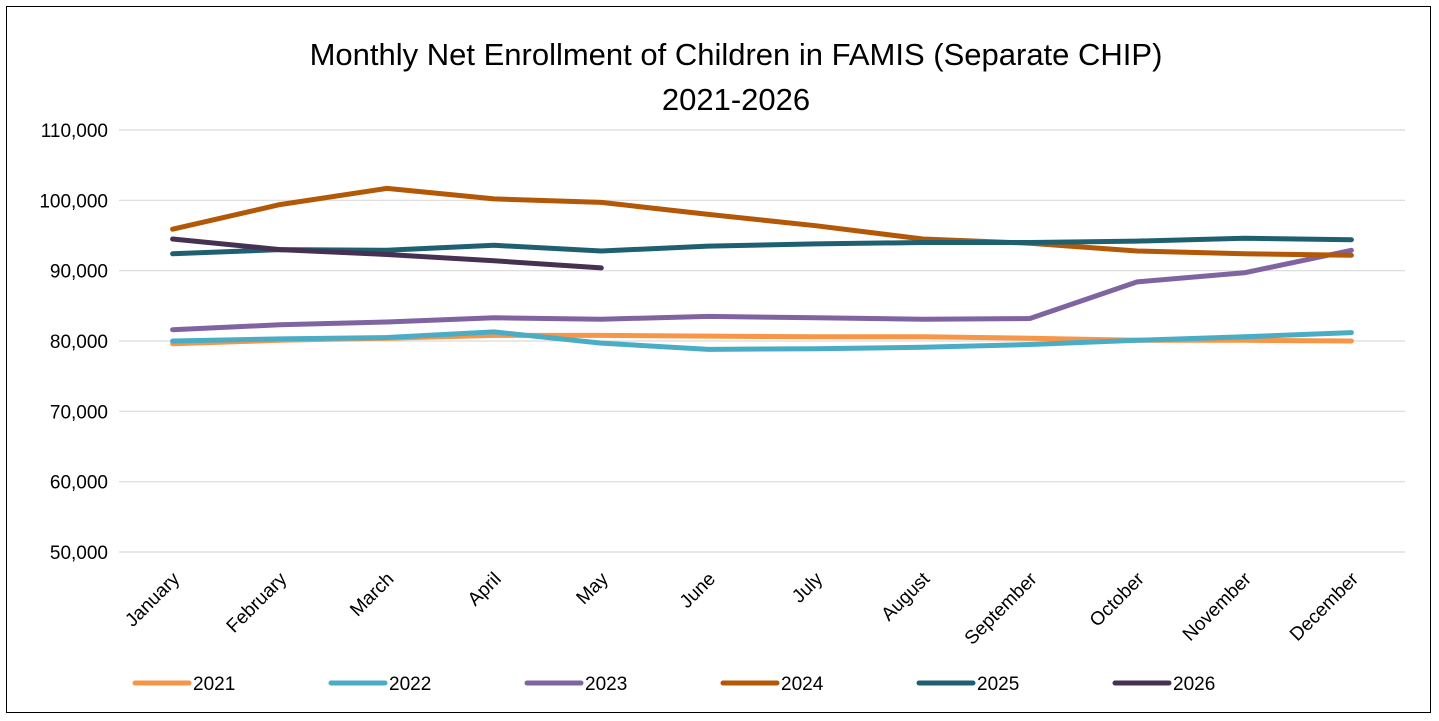  Describe the element at coordinates (762, 221) in the screenshot. I see `series-line-2024` at that location.